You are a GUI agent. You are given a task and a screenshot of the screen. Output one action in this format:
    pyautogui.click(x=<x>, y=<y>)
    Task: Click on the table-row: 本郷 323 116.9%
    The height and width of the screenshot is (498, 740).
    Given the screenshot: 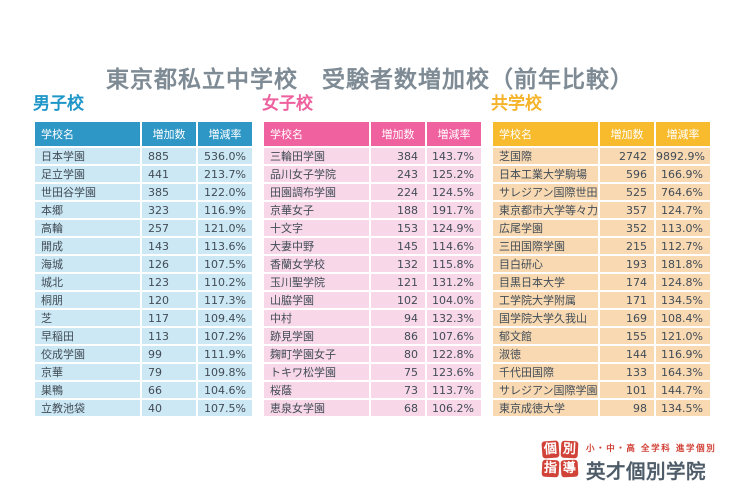 What is the action you would take?
    pyautogui.click(x=143, y=210)
    